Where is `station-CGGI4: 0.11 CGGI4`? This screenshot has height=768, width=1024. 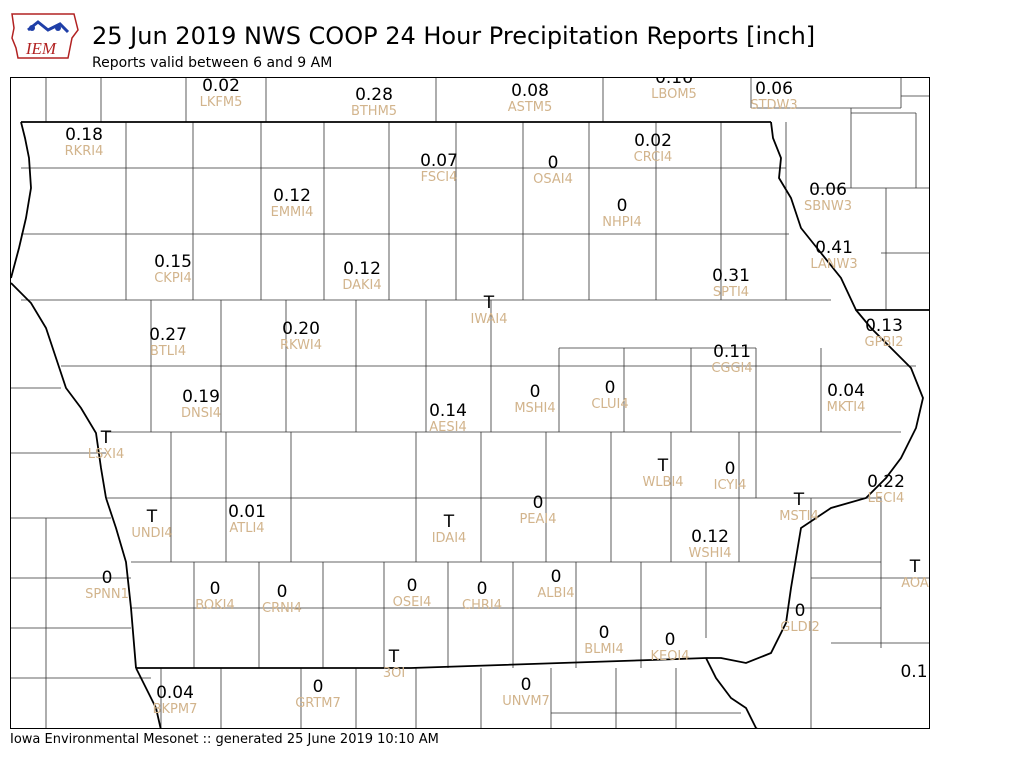
station-CGGI4: 0.11 CGGI4 is located at coordinates (732, 359).